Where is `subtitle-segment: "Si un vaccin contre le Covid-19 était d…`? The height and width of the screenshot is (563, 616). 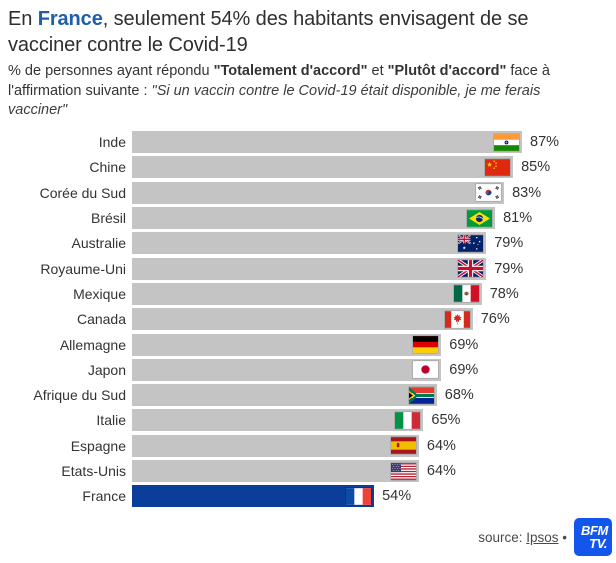 subtitle-segment: "Si un vaccin contre le Covid-19 était d… is located at coordinates (274, 100).